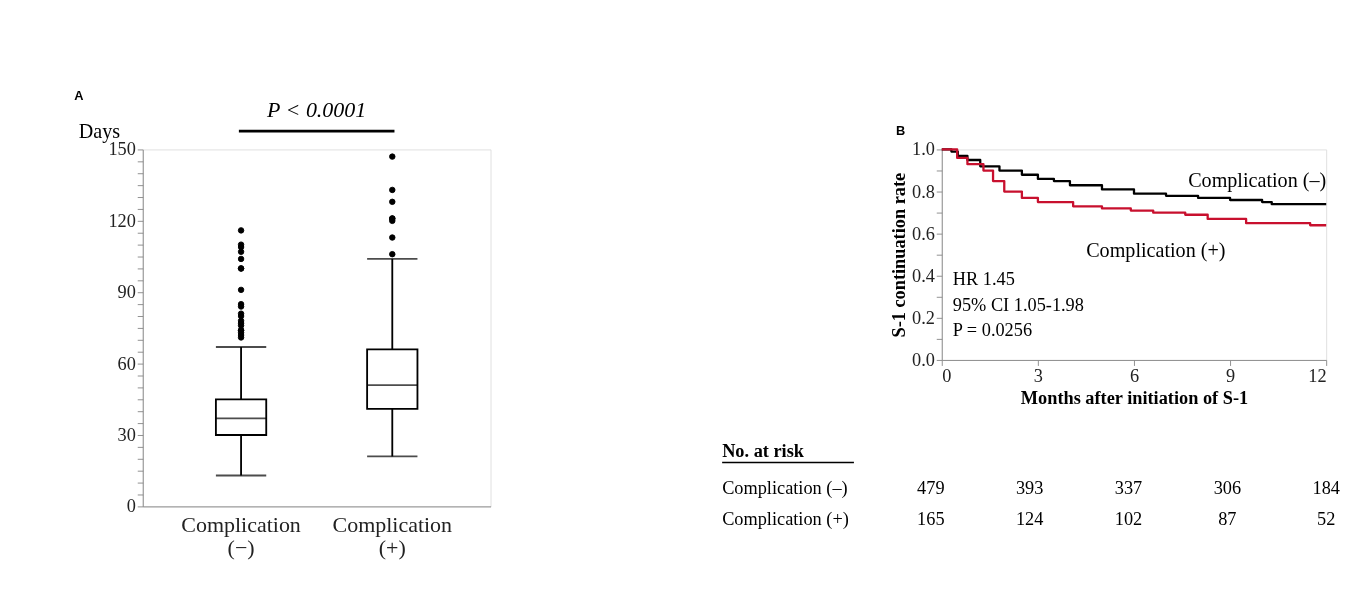 This screenshot has width=1350, height=606. Describe the element at coordinates (1317, 376) in the screenshot. I see `x-tick-label: 12` at that location.